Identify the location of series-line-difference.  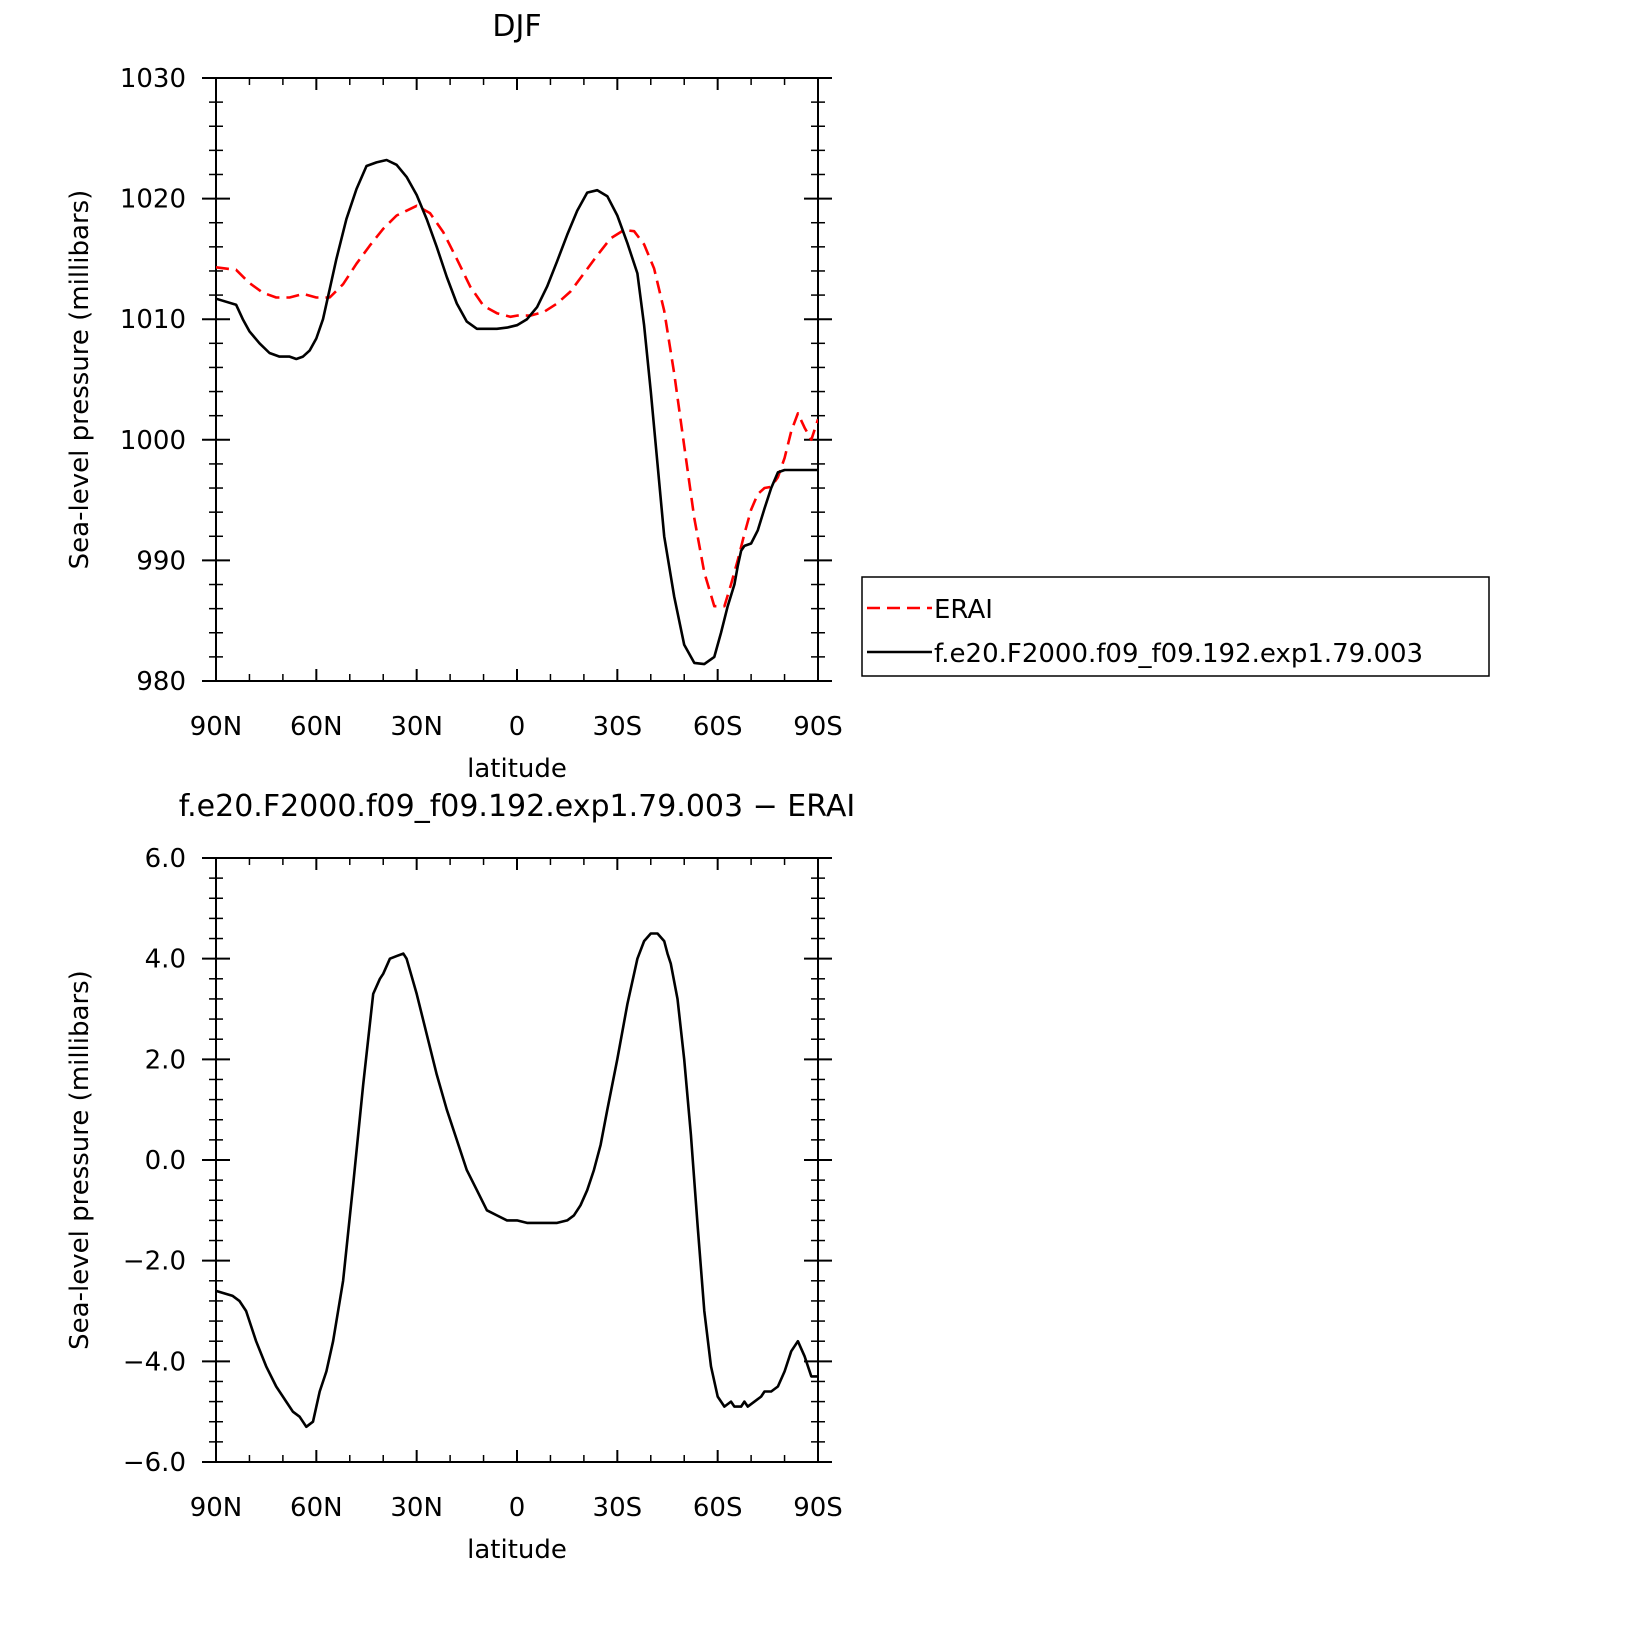
(517, 1180).